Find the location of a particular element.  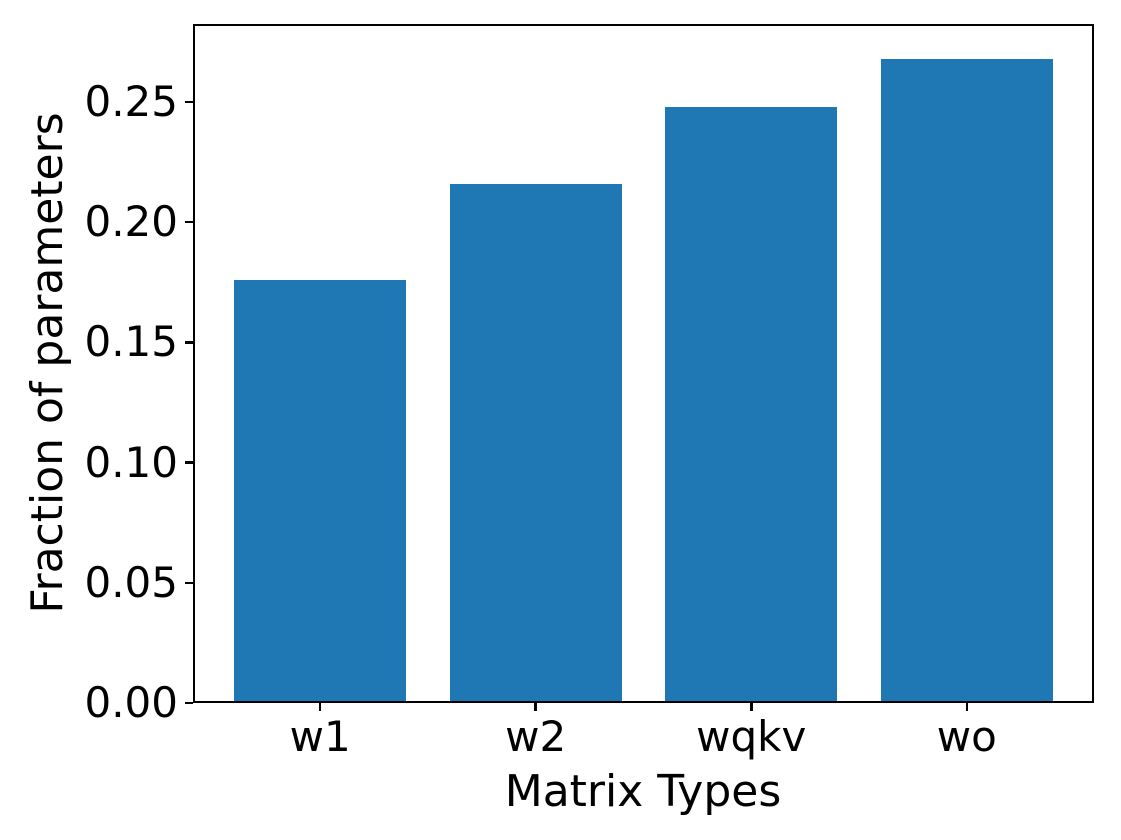

y-tick-label-0.00: 0.00 is located at coordinates (131, 702).